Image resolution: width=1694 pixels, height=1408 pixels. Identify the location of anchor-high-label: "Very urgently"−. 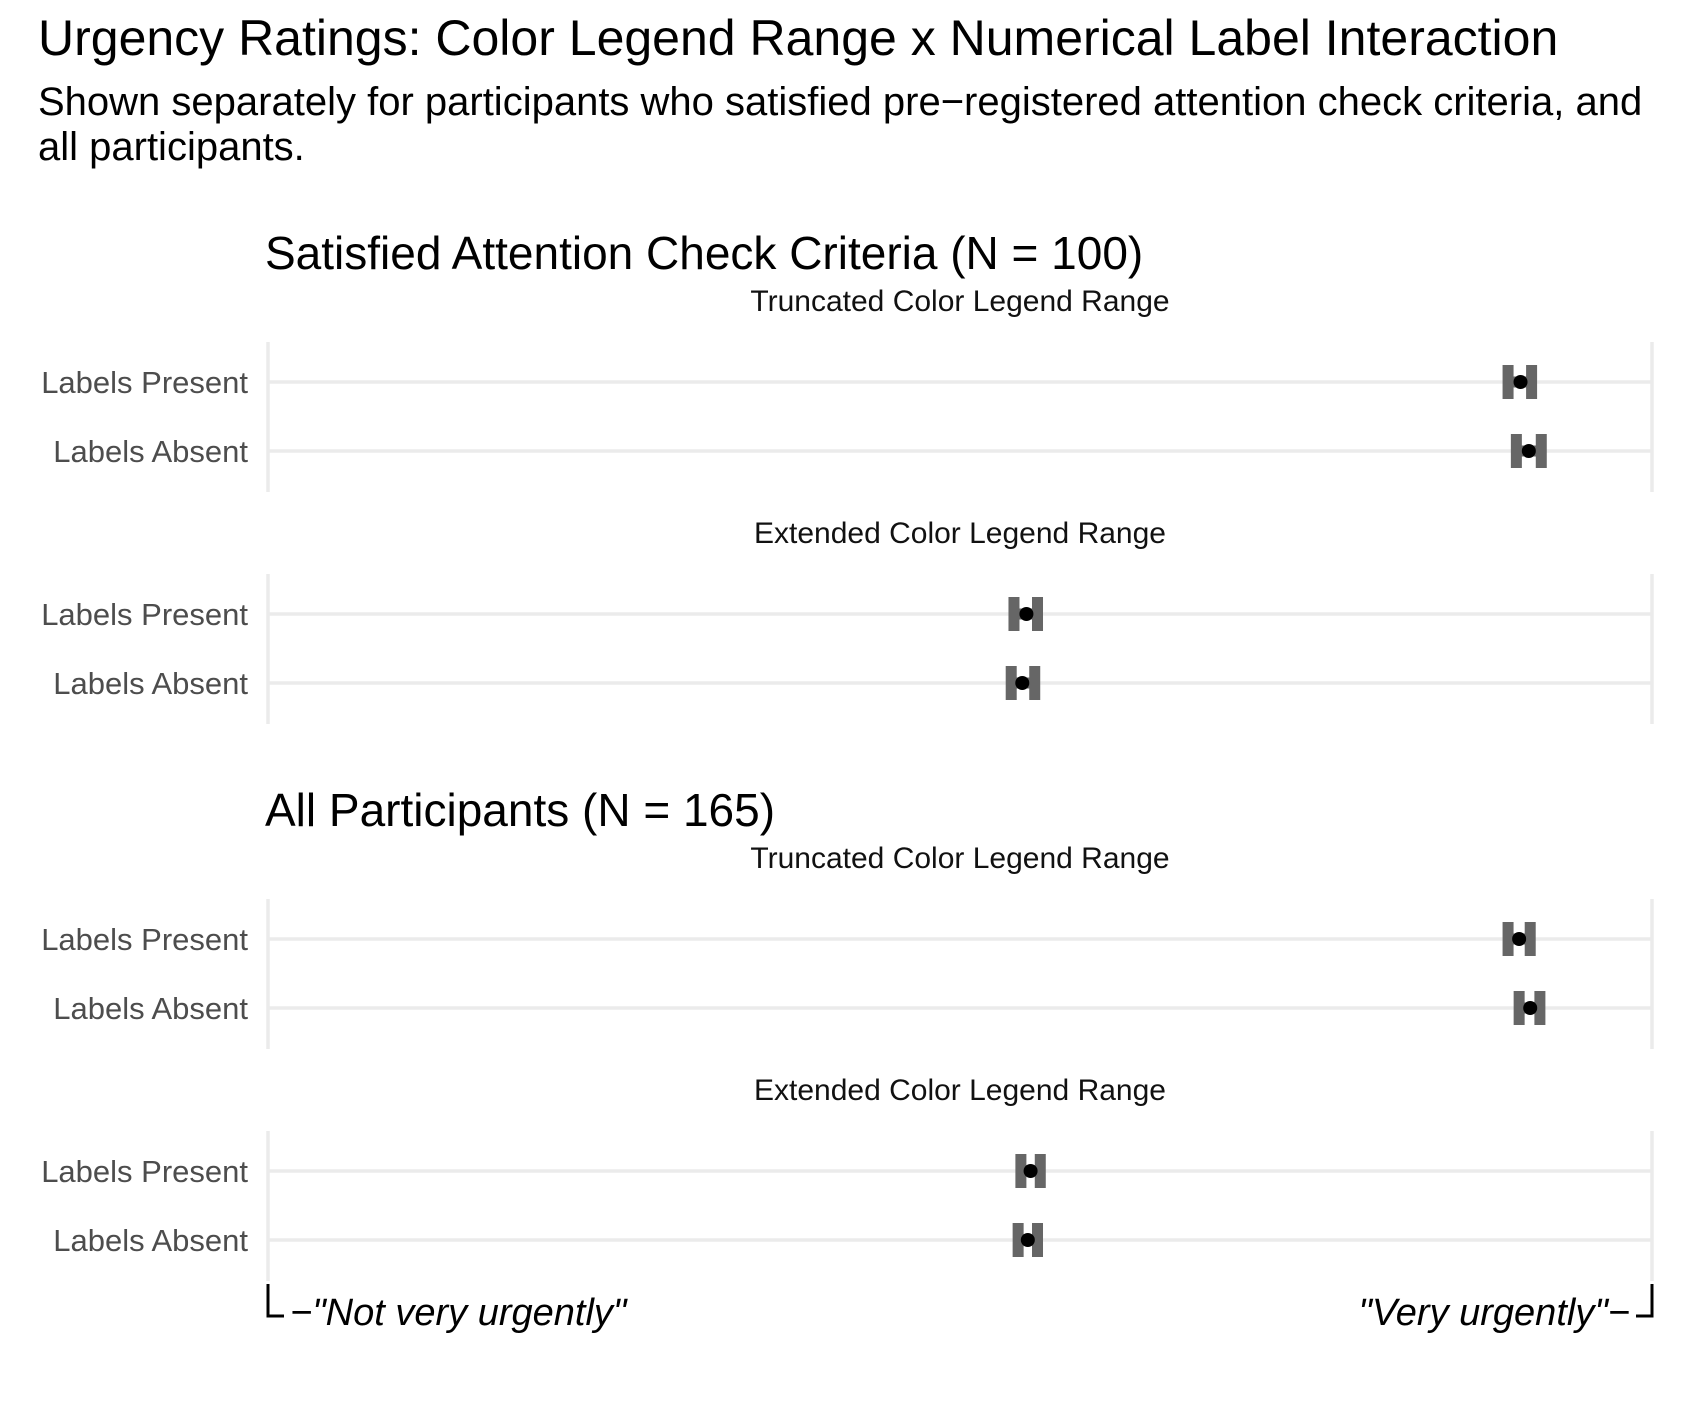
(1494, 1313).